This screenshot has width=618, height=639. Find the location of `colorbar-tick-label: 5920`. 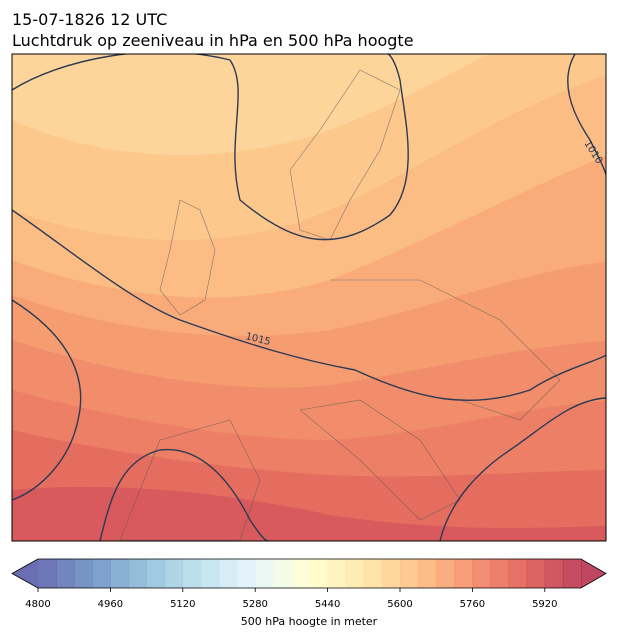

colorbar-tick-label: 5920 is located at coordinates (544, 604).